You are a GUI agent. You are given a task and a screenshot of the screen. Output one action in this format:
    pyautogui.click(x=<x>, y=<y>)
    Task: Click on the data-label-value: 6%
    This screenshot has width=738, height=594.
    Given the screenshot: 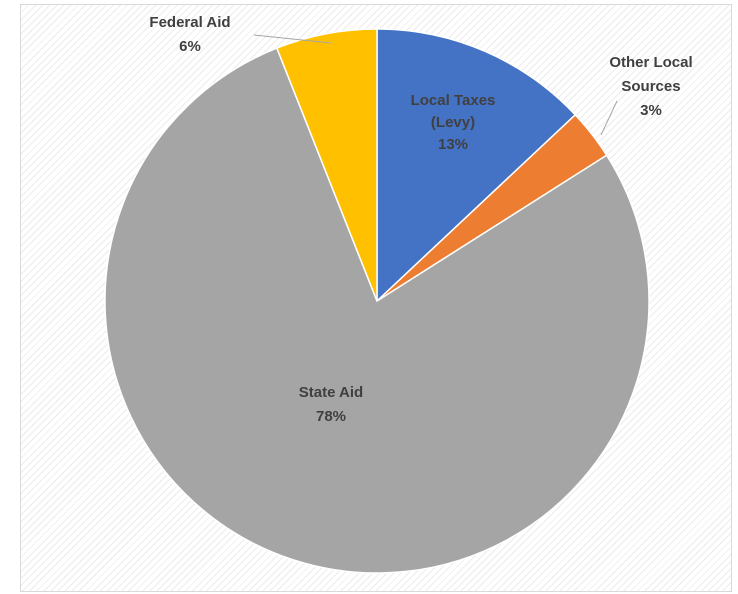 What is the action you would take?
    pyautogui.click(x=190, y=46)
    